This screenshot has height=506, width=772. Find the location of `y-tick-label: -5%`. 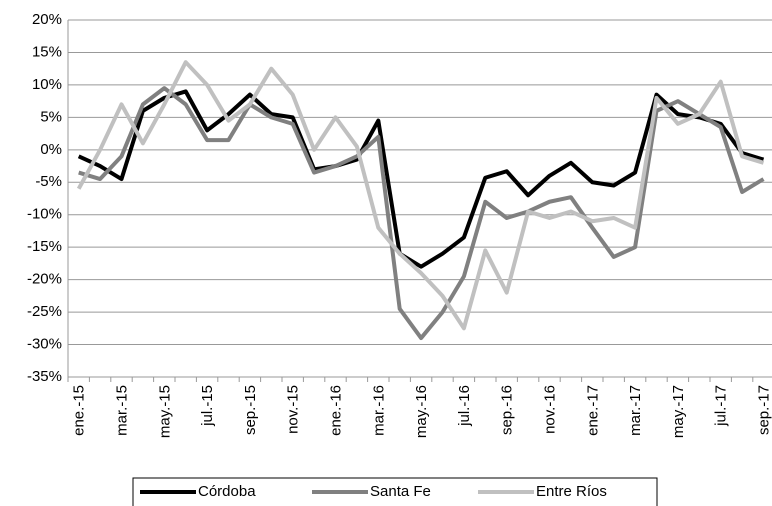

y-tick-label: -5% is located at coordinates (48, 181).